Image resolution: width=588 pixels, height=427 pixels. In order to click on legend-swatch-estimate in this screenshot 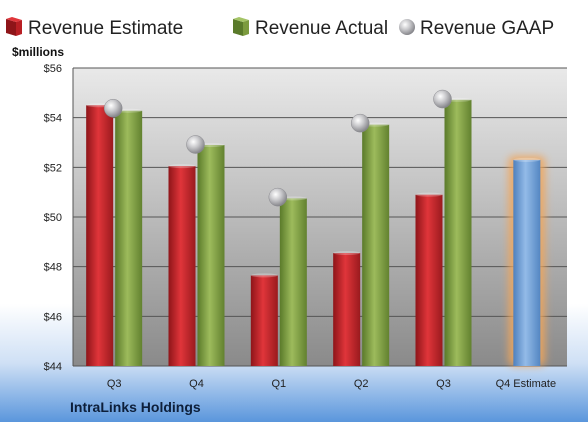, I will do `click(11, 27)`.